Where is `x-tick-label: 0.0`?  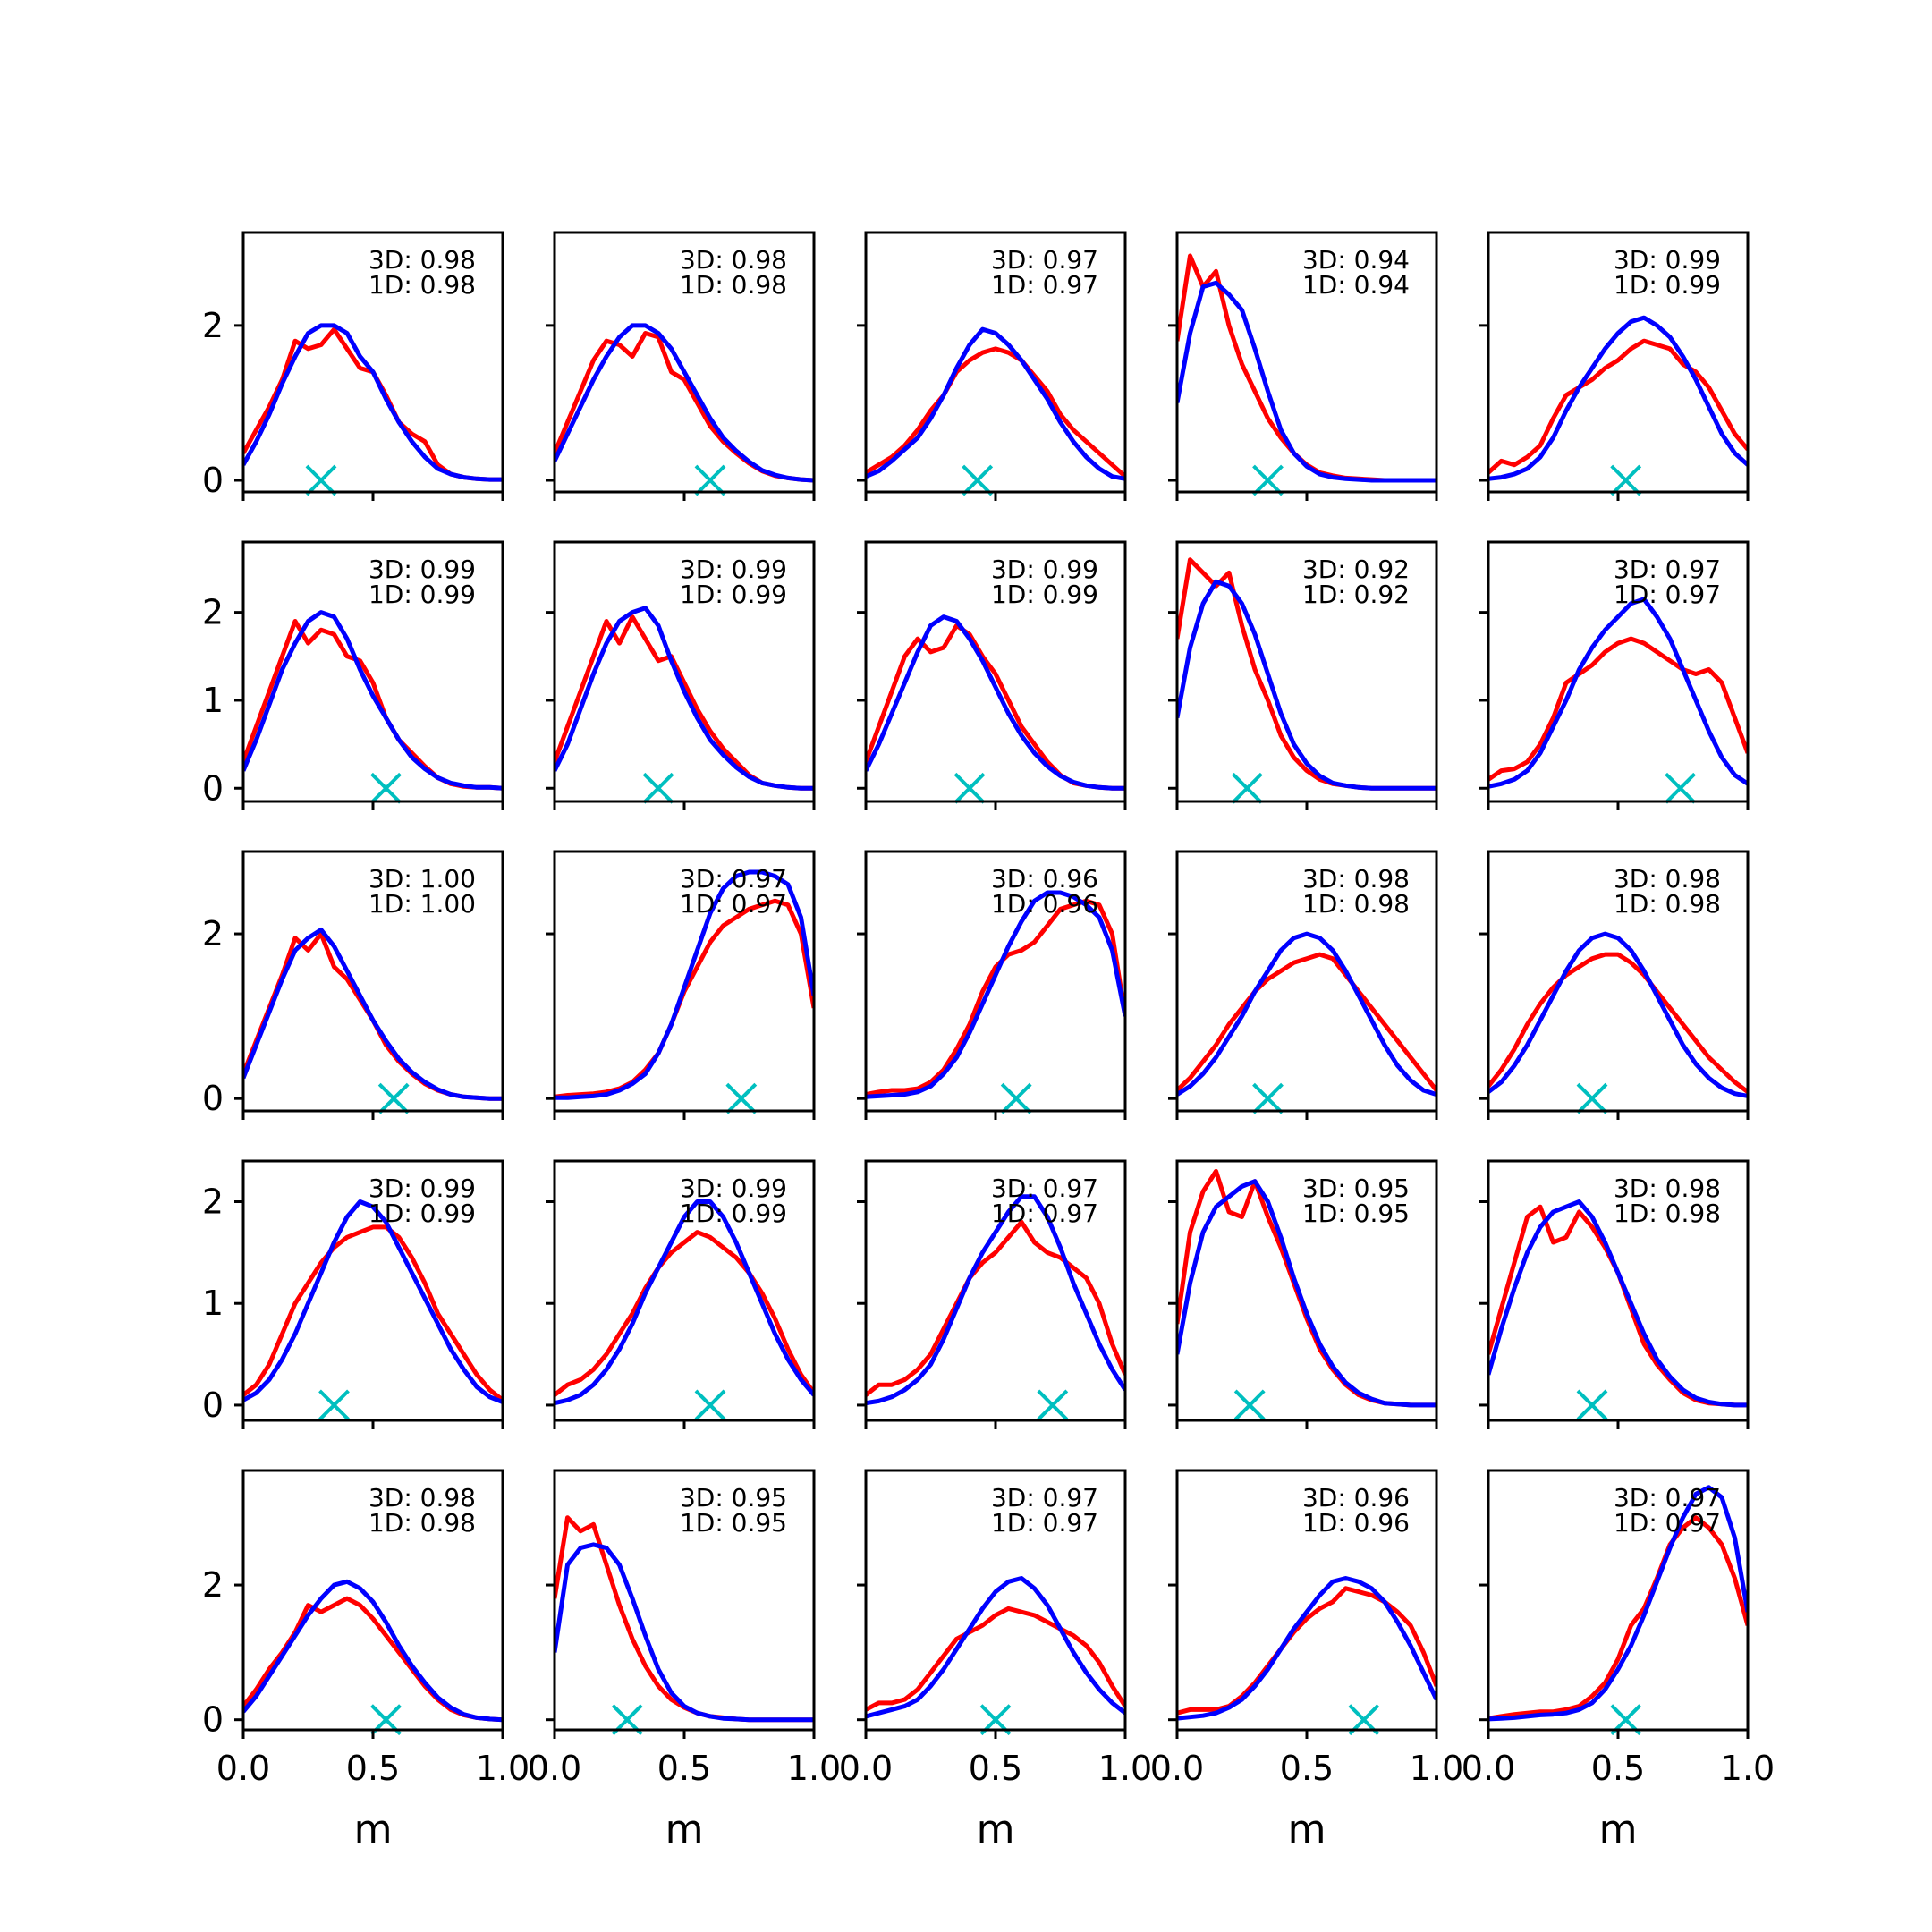 x-tick-label: 0.0 is located at coordinates (1488, 1768).